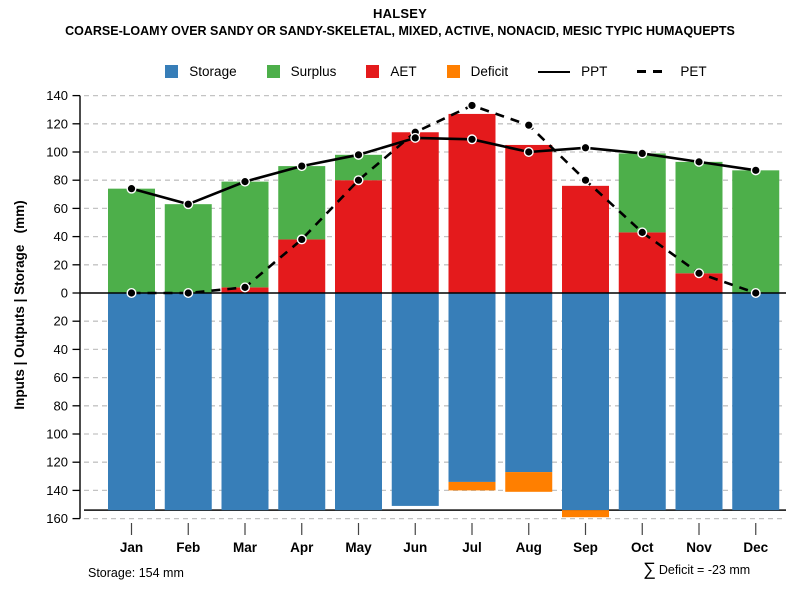  What do you see at coordinates (594, 71) in the screenshot?
I see `legend-label-ppt: PPT` at bounding box center [594, 71].